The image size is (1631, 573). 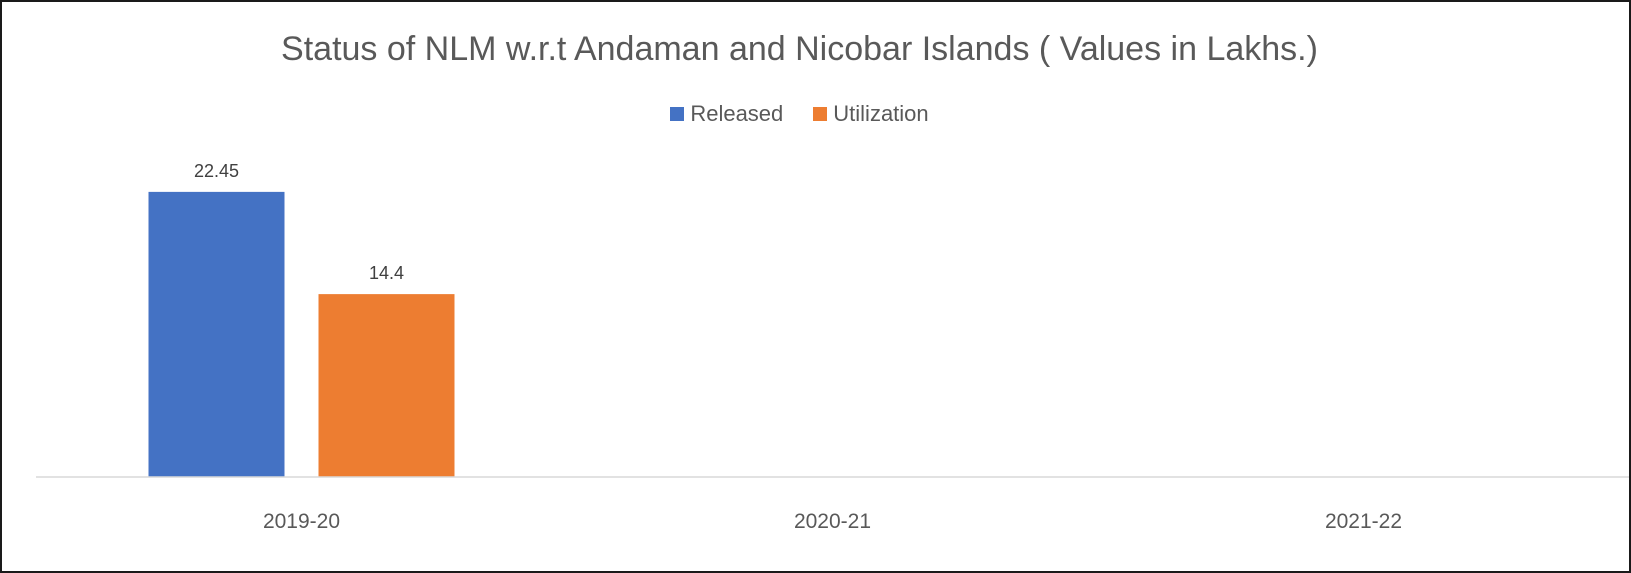 I want to click on legend-label-released: Released, so click(x=737, y=113).